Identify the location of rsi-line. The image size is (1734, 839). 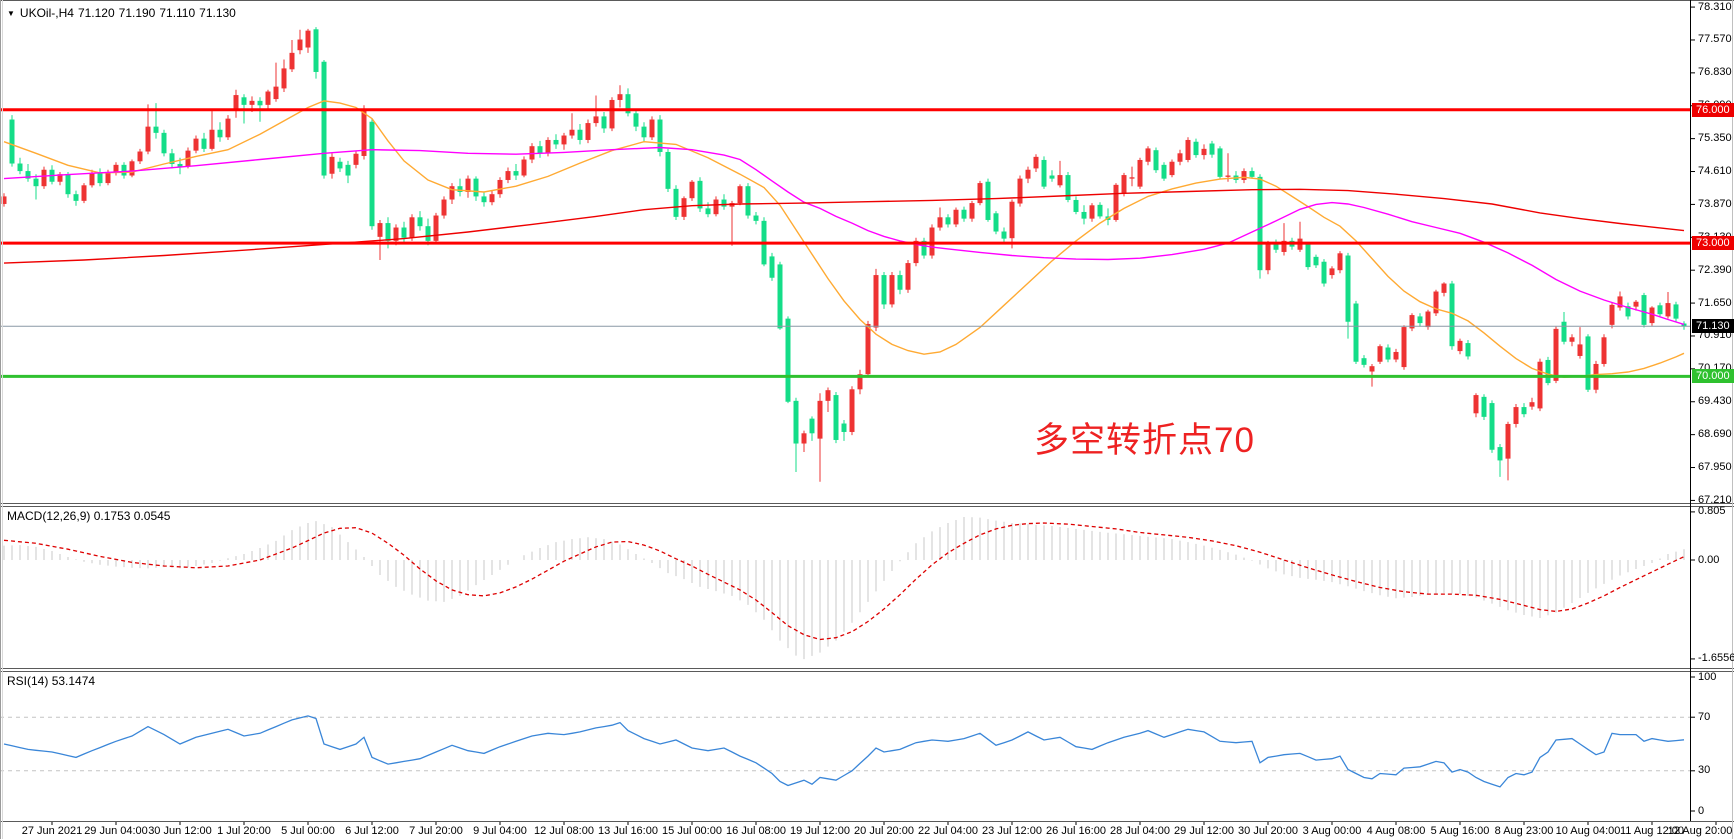
(844, 751).